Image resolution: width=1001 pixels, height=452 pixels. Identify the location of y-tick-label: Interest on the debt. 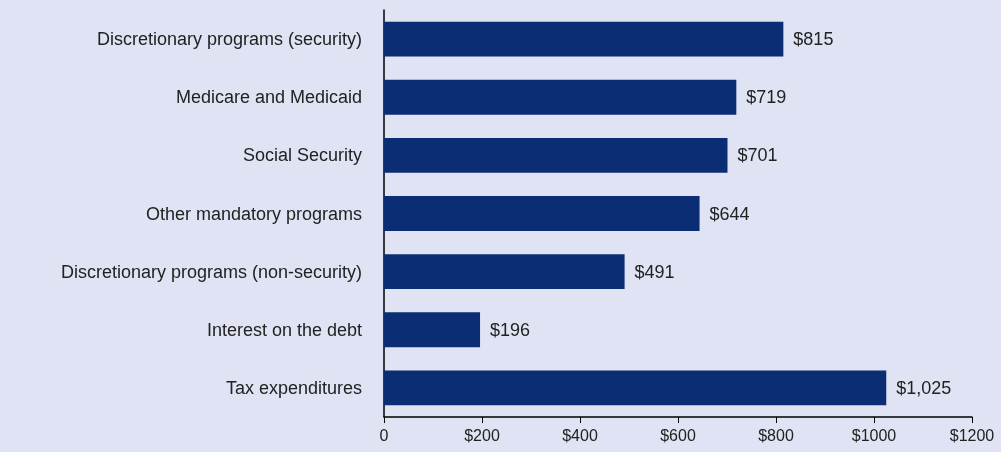
(284, 329).